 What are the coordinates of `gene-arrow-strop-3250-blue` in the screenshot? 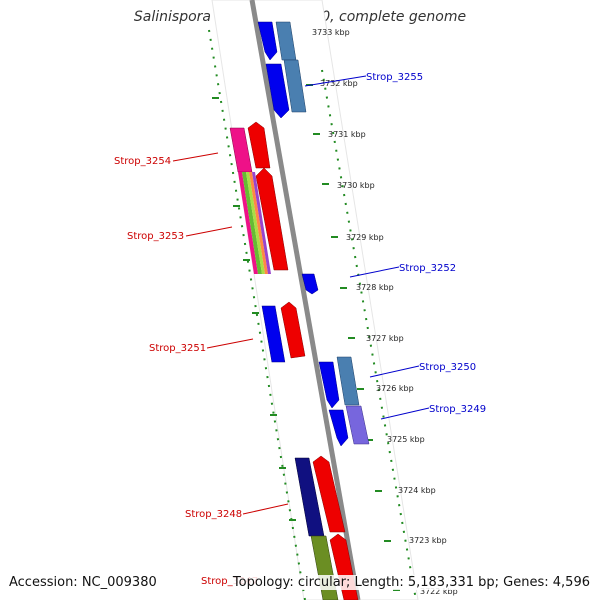 It's located at (329, 385).